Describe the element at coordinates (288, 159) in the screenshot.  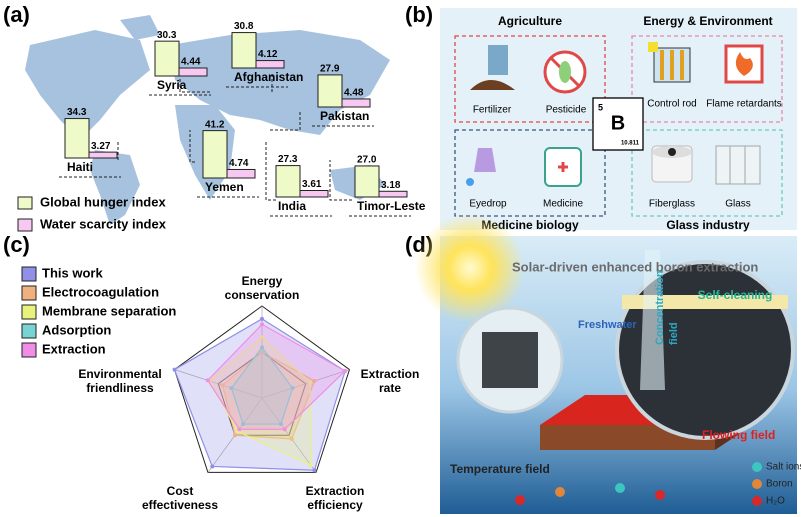
I see `value-label: 27.3` at that location.